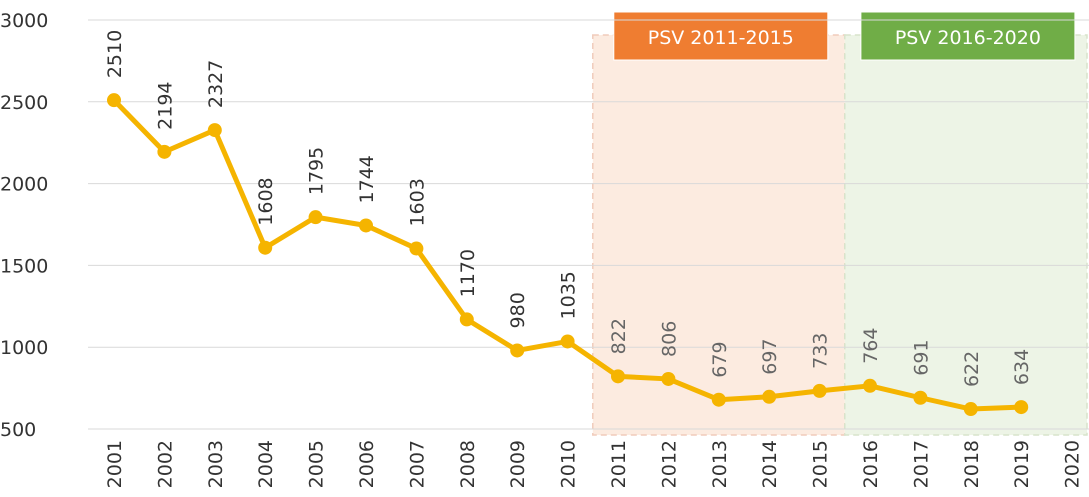  What do you see at coordinates (24, 348) in the screenshot?
I see `y-tick-label: 1000` at bounding box center [24, 348].